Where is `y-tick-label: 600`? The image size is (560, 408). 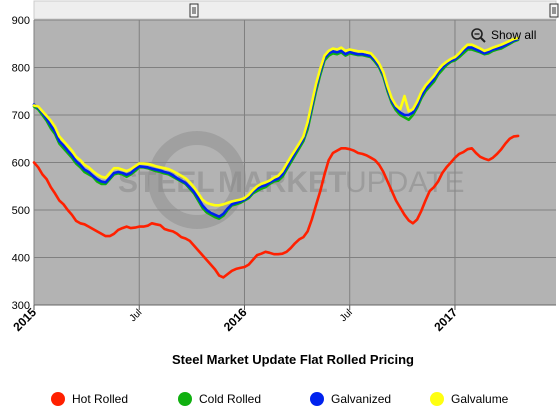
y-tick-label: 600 is located at coordinates (21, 164).